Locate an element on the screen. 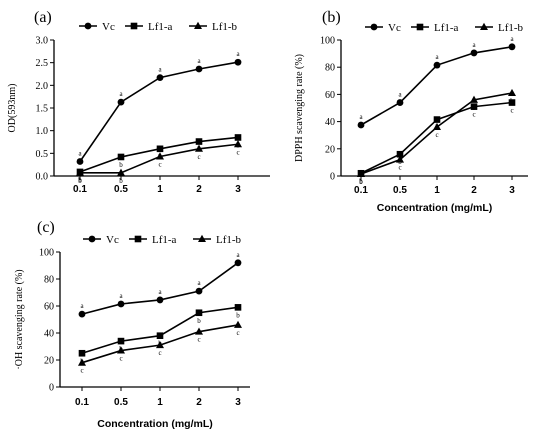 The height and width of the screenshot is (439, 550). y-tick-label: 2.5 is located at coordinates (42, 63).